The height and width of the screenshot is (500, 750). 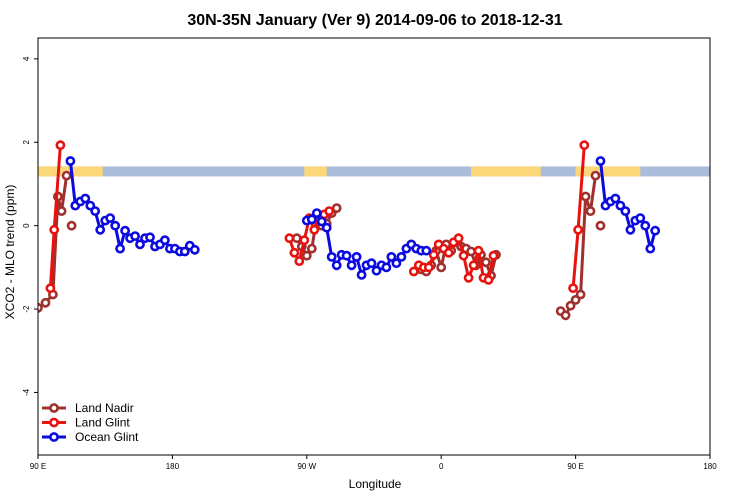 What do you see at coordinates (104, 408) in the screenshot?
I see `legend-label: Land Nadir` at bounding box center [104, 408].